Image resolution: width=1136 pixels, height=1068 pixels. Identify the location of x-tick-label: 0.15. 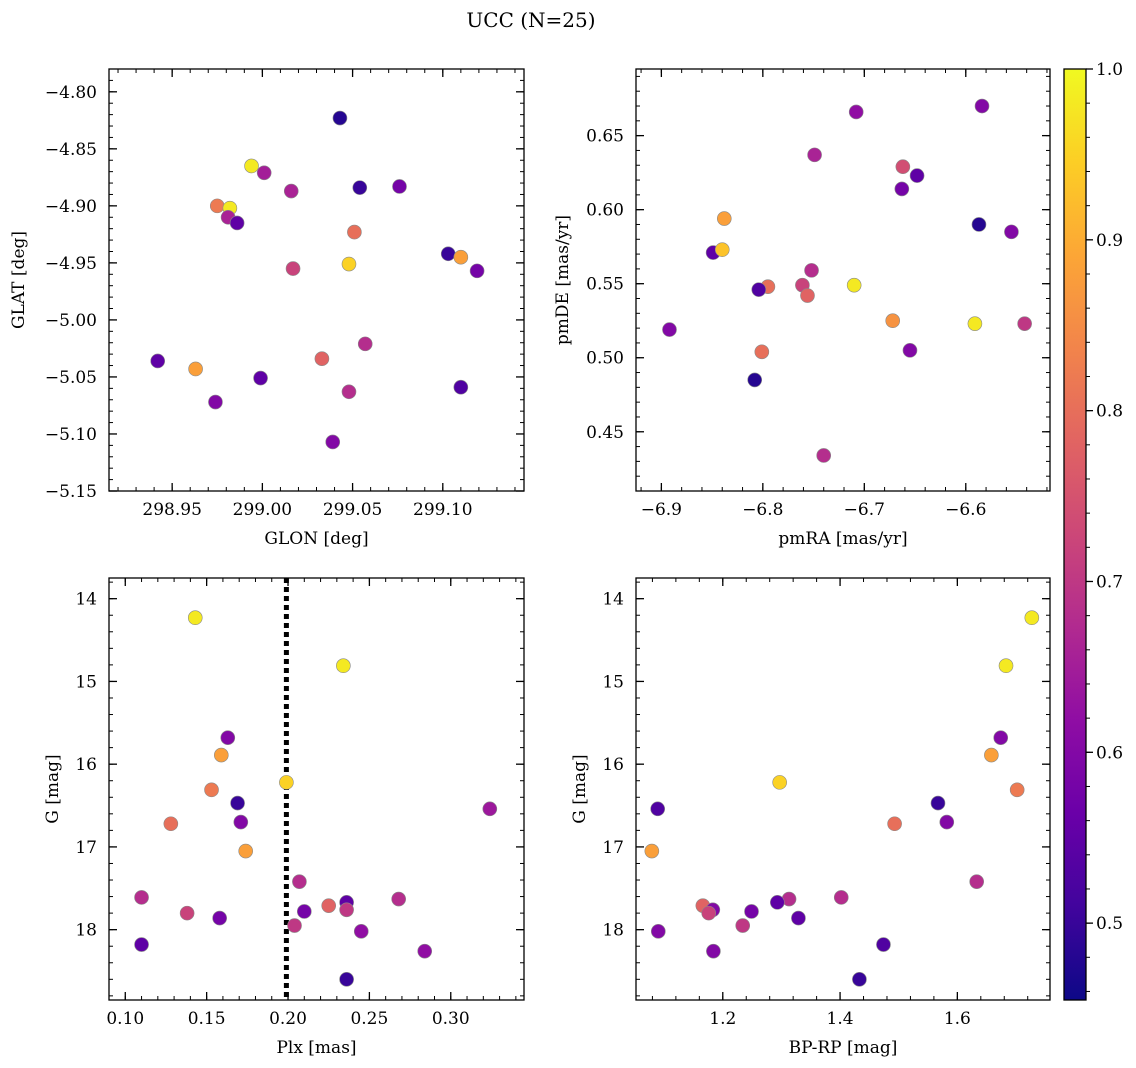
(207, 1019).